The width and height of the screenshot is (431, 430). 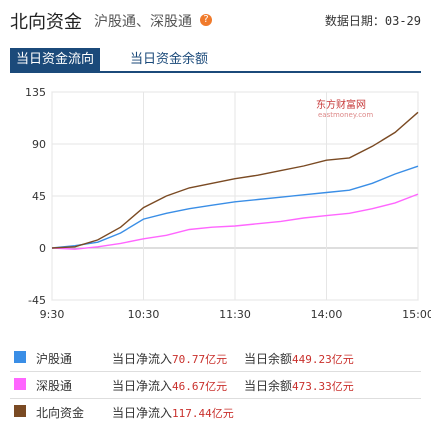 I want to click on legend-balance: 当日余额473.33亿元, so click(x=299, y=385).